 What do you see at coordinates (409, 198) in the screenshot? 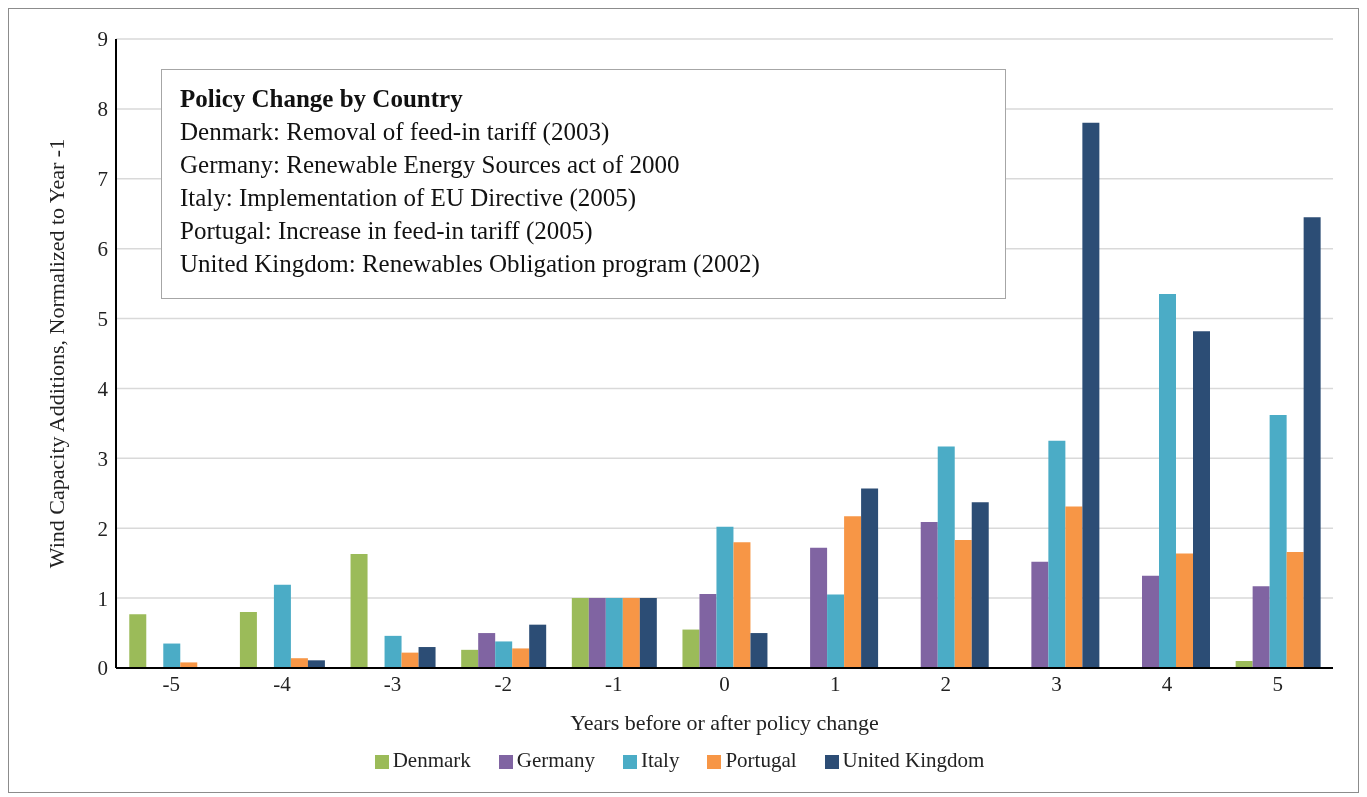
I see `annotation: Italy: Implementation of EU Directive (2005)` at bounding box center [409, 198].